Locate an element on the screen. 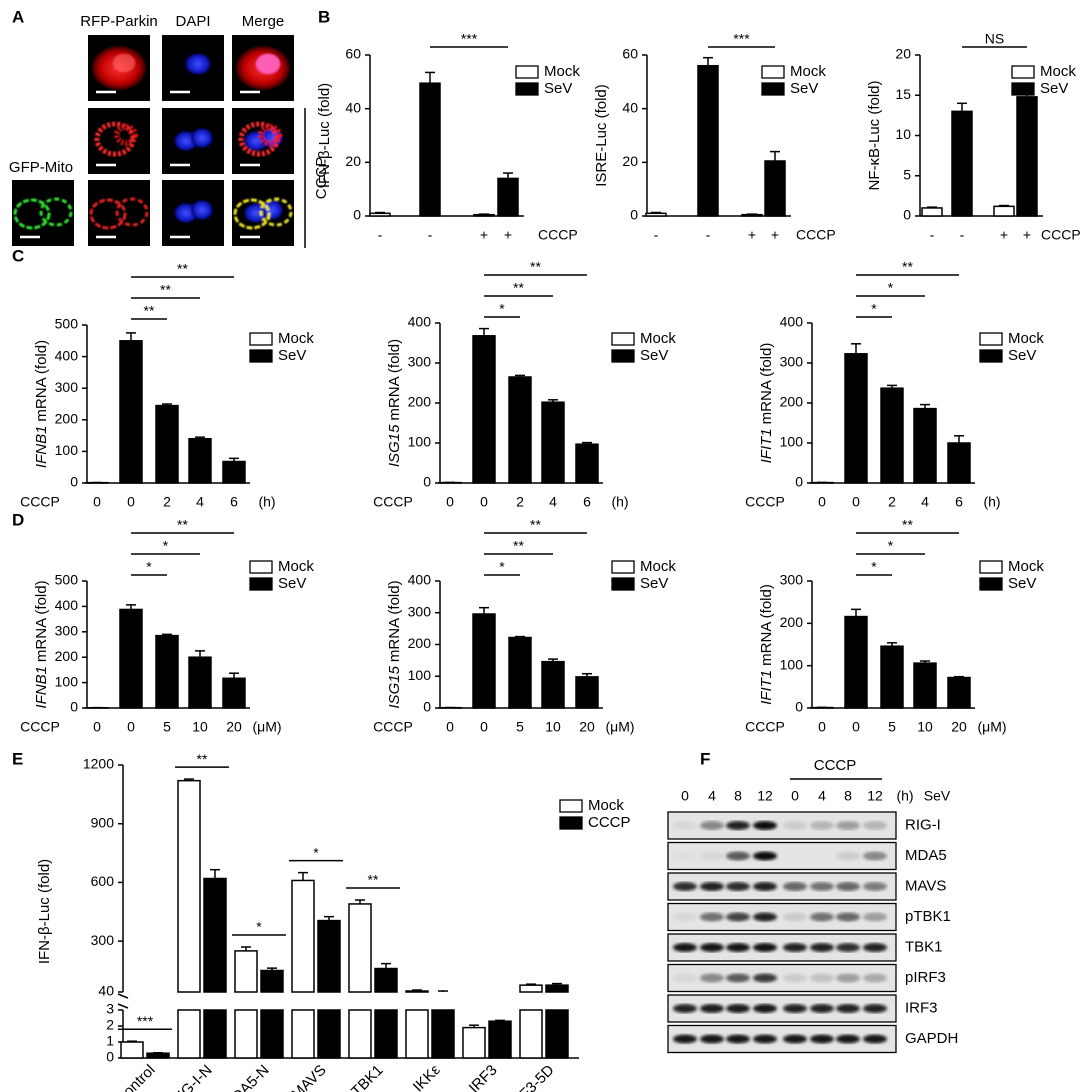 This screenshot has height=1092, width=1084. panel-label: D is located at coordinates (18, 519).